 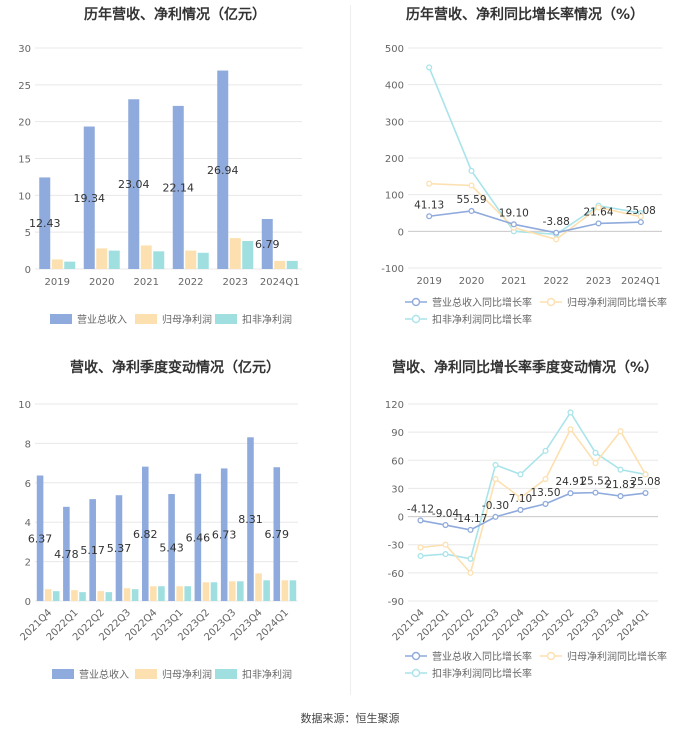 What do you see at coordinates (214, 591) in the screenshot?
I see `bar-2023Q2-扣非净利润` at bounding box center [214, 591].